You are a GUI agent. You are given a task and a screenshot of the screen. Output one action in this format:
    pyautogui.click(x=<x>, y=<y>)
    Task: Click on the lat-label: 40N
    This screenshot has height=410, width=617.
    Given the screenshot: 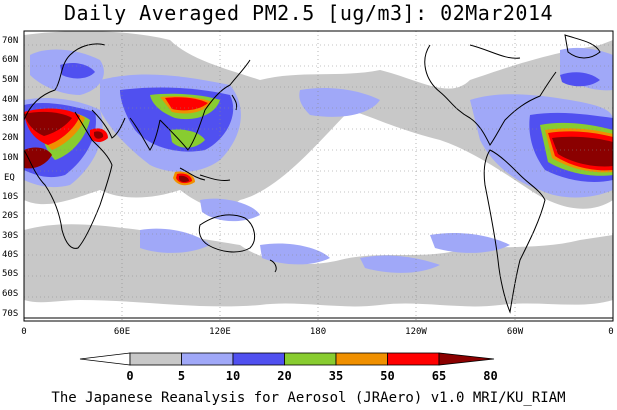 What is the action you would take?
    pyautogui.click(x=10, y=100)
    